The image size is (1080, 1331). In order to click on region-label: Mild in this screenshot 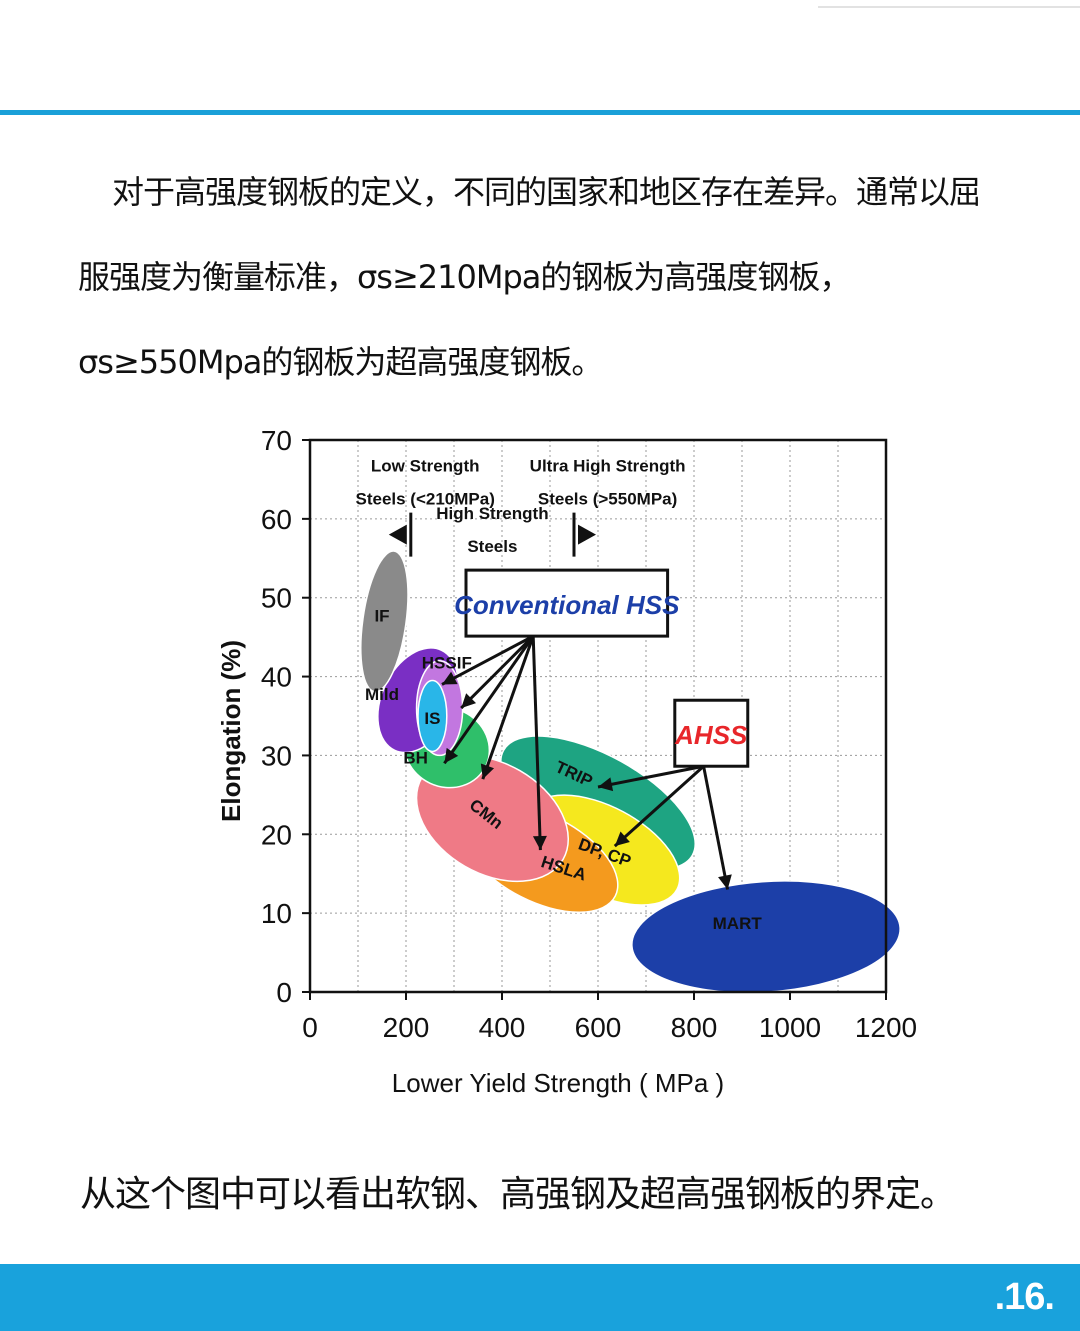, I will do `click(382, 694)`.